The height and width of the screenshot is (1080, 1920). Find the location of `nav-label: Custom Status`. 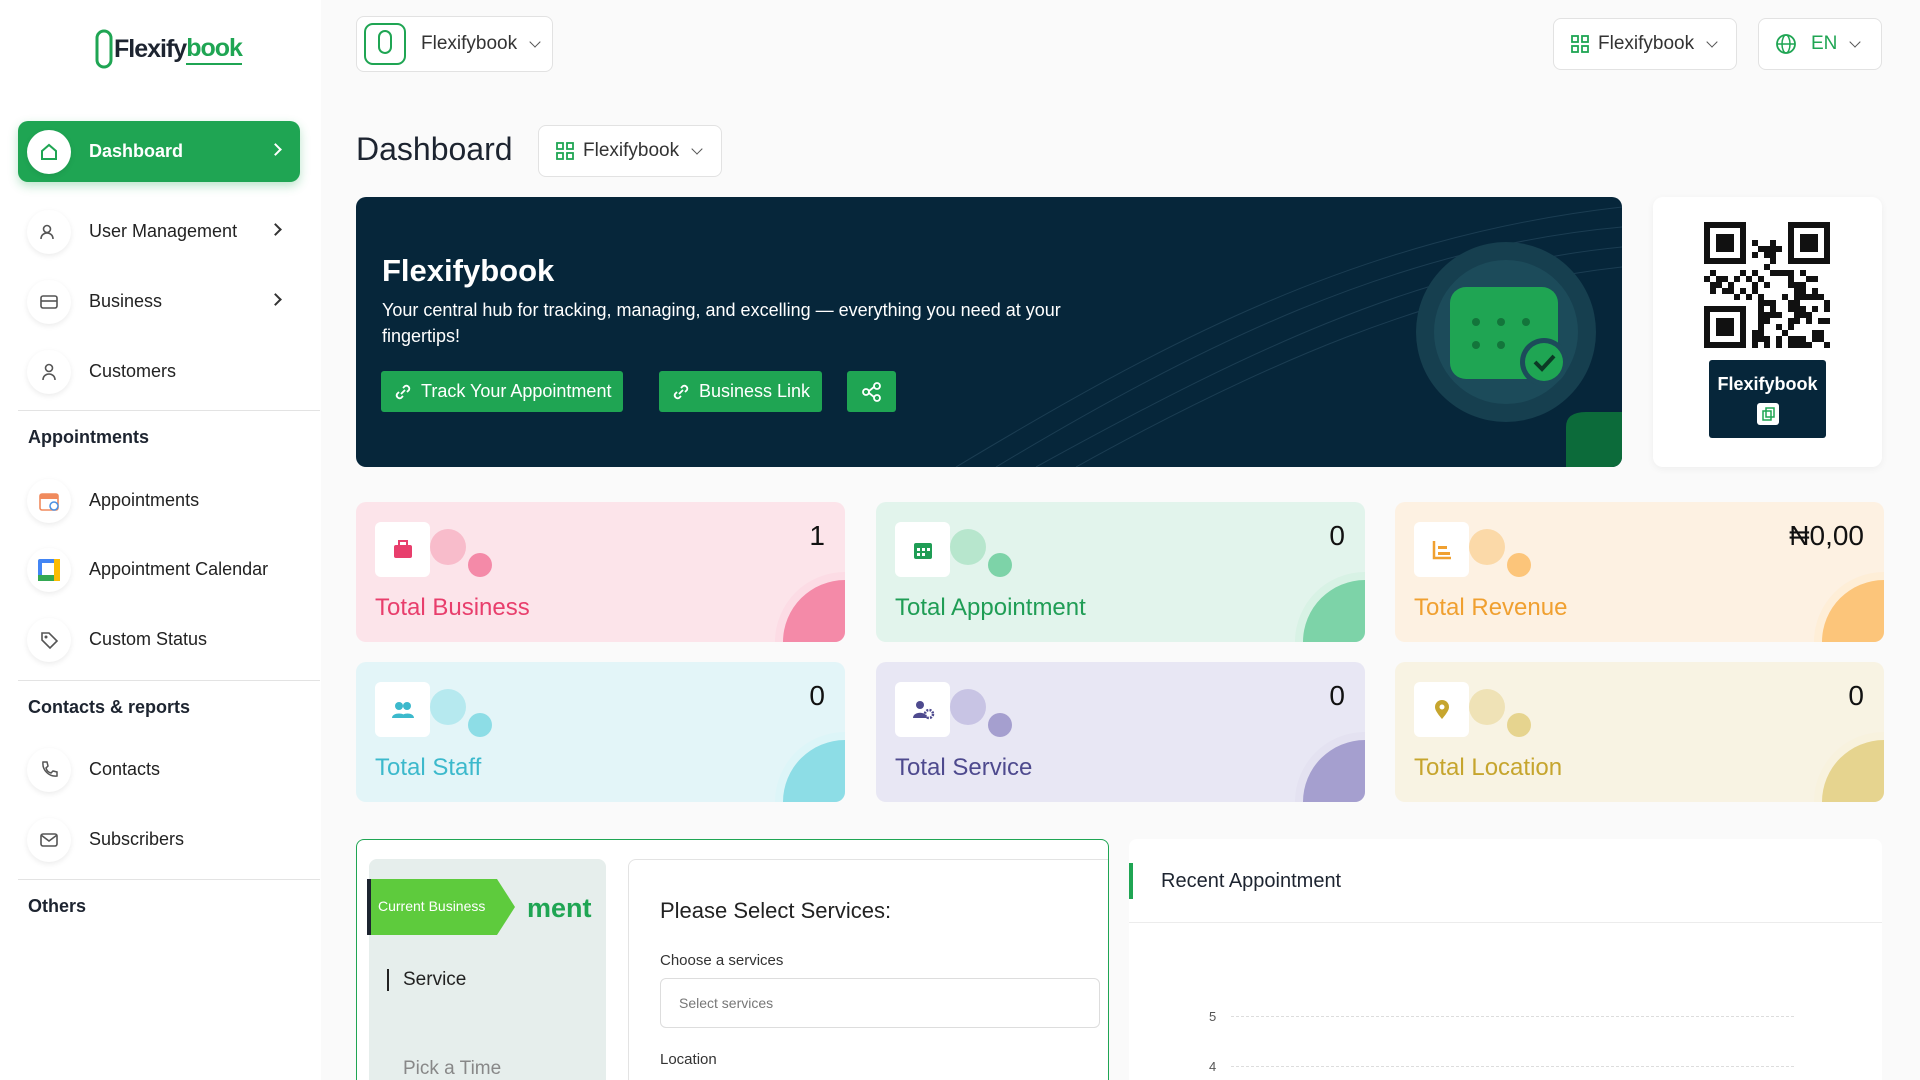

nav-label: Custom Status is located at coordinates (148, 639).